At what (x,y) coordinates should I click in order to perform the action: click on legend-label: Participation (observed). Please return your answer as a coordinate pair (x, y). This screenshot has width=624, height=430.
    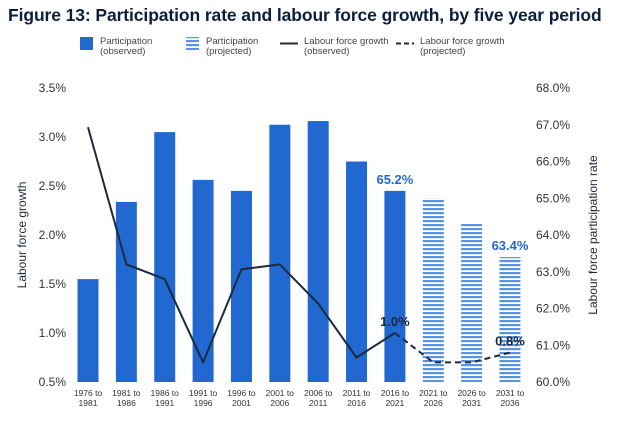
    Looking at the image, I should click on (126, 46).